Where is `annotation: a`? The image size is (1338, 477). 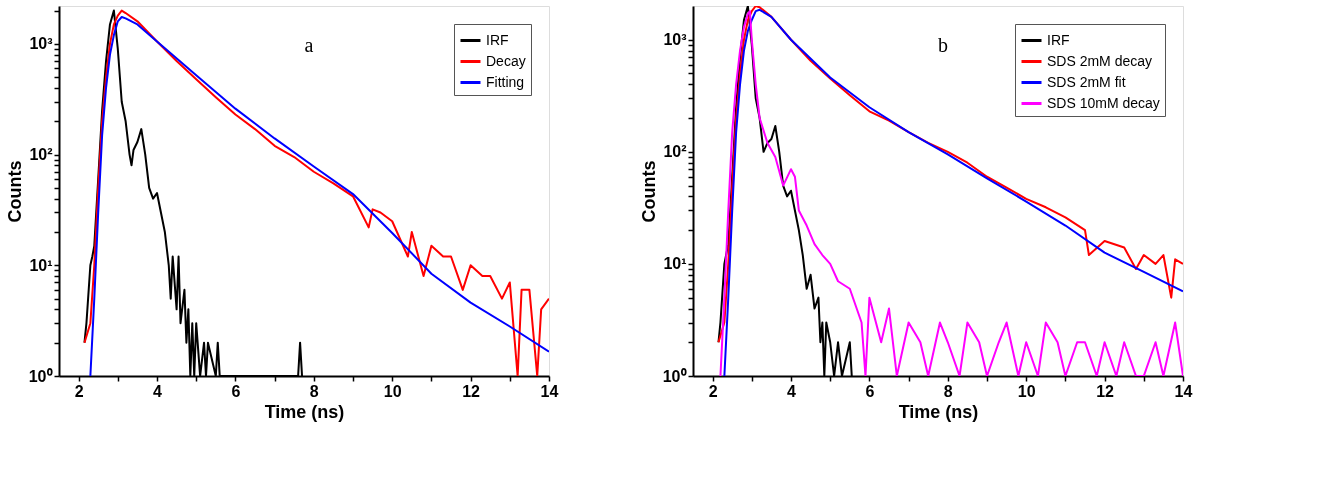
annotation: a is located at coordinates (309, 45).